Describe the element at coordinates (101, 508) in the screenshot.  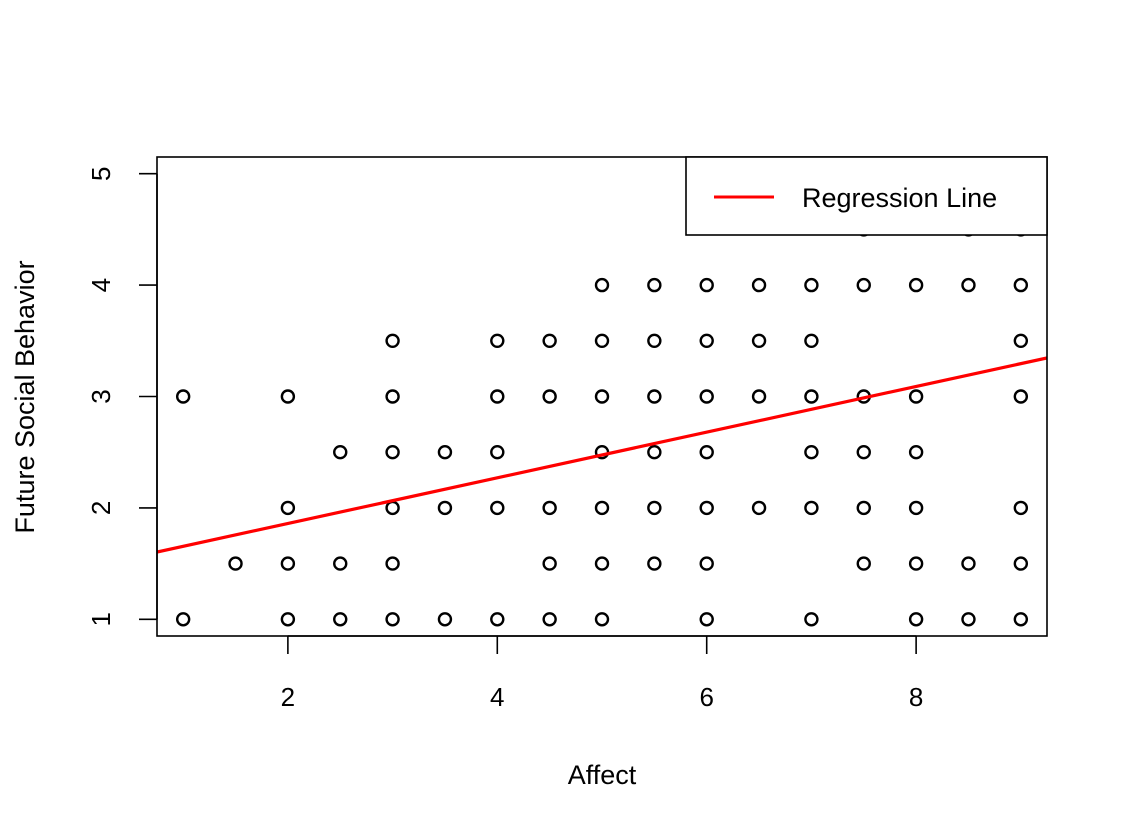
I see `y-tick-label: 2` at that location.